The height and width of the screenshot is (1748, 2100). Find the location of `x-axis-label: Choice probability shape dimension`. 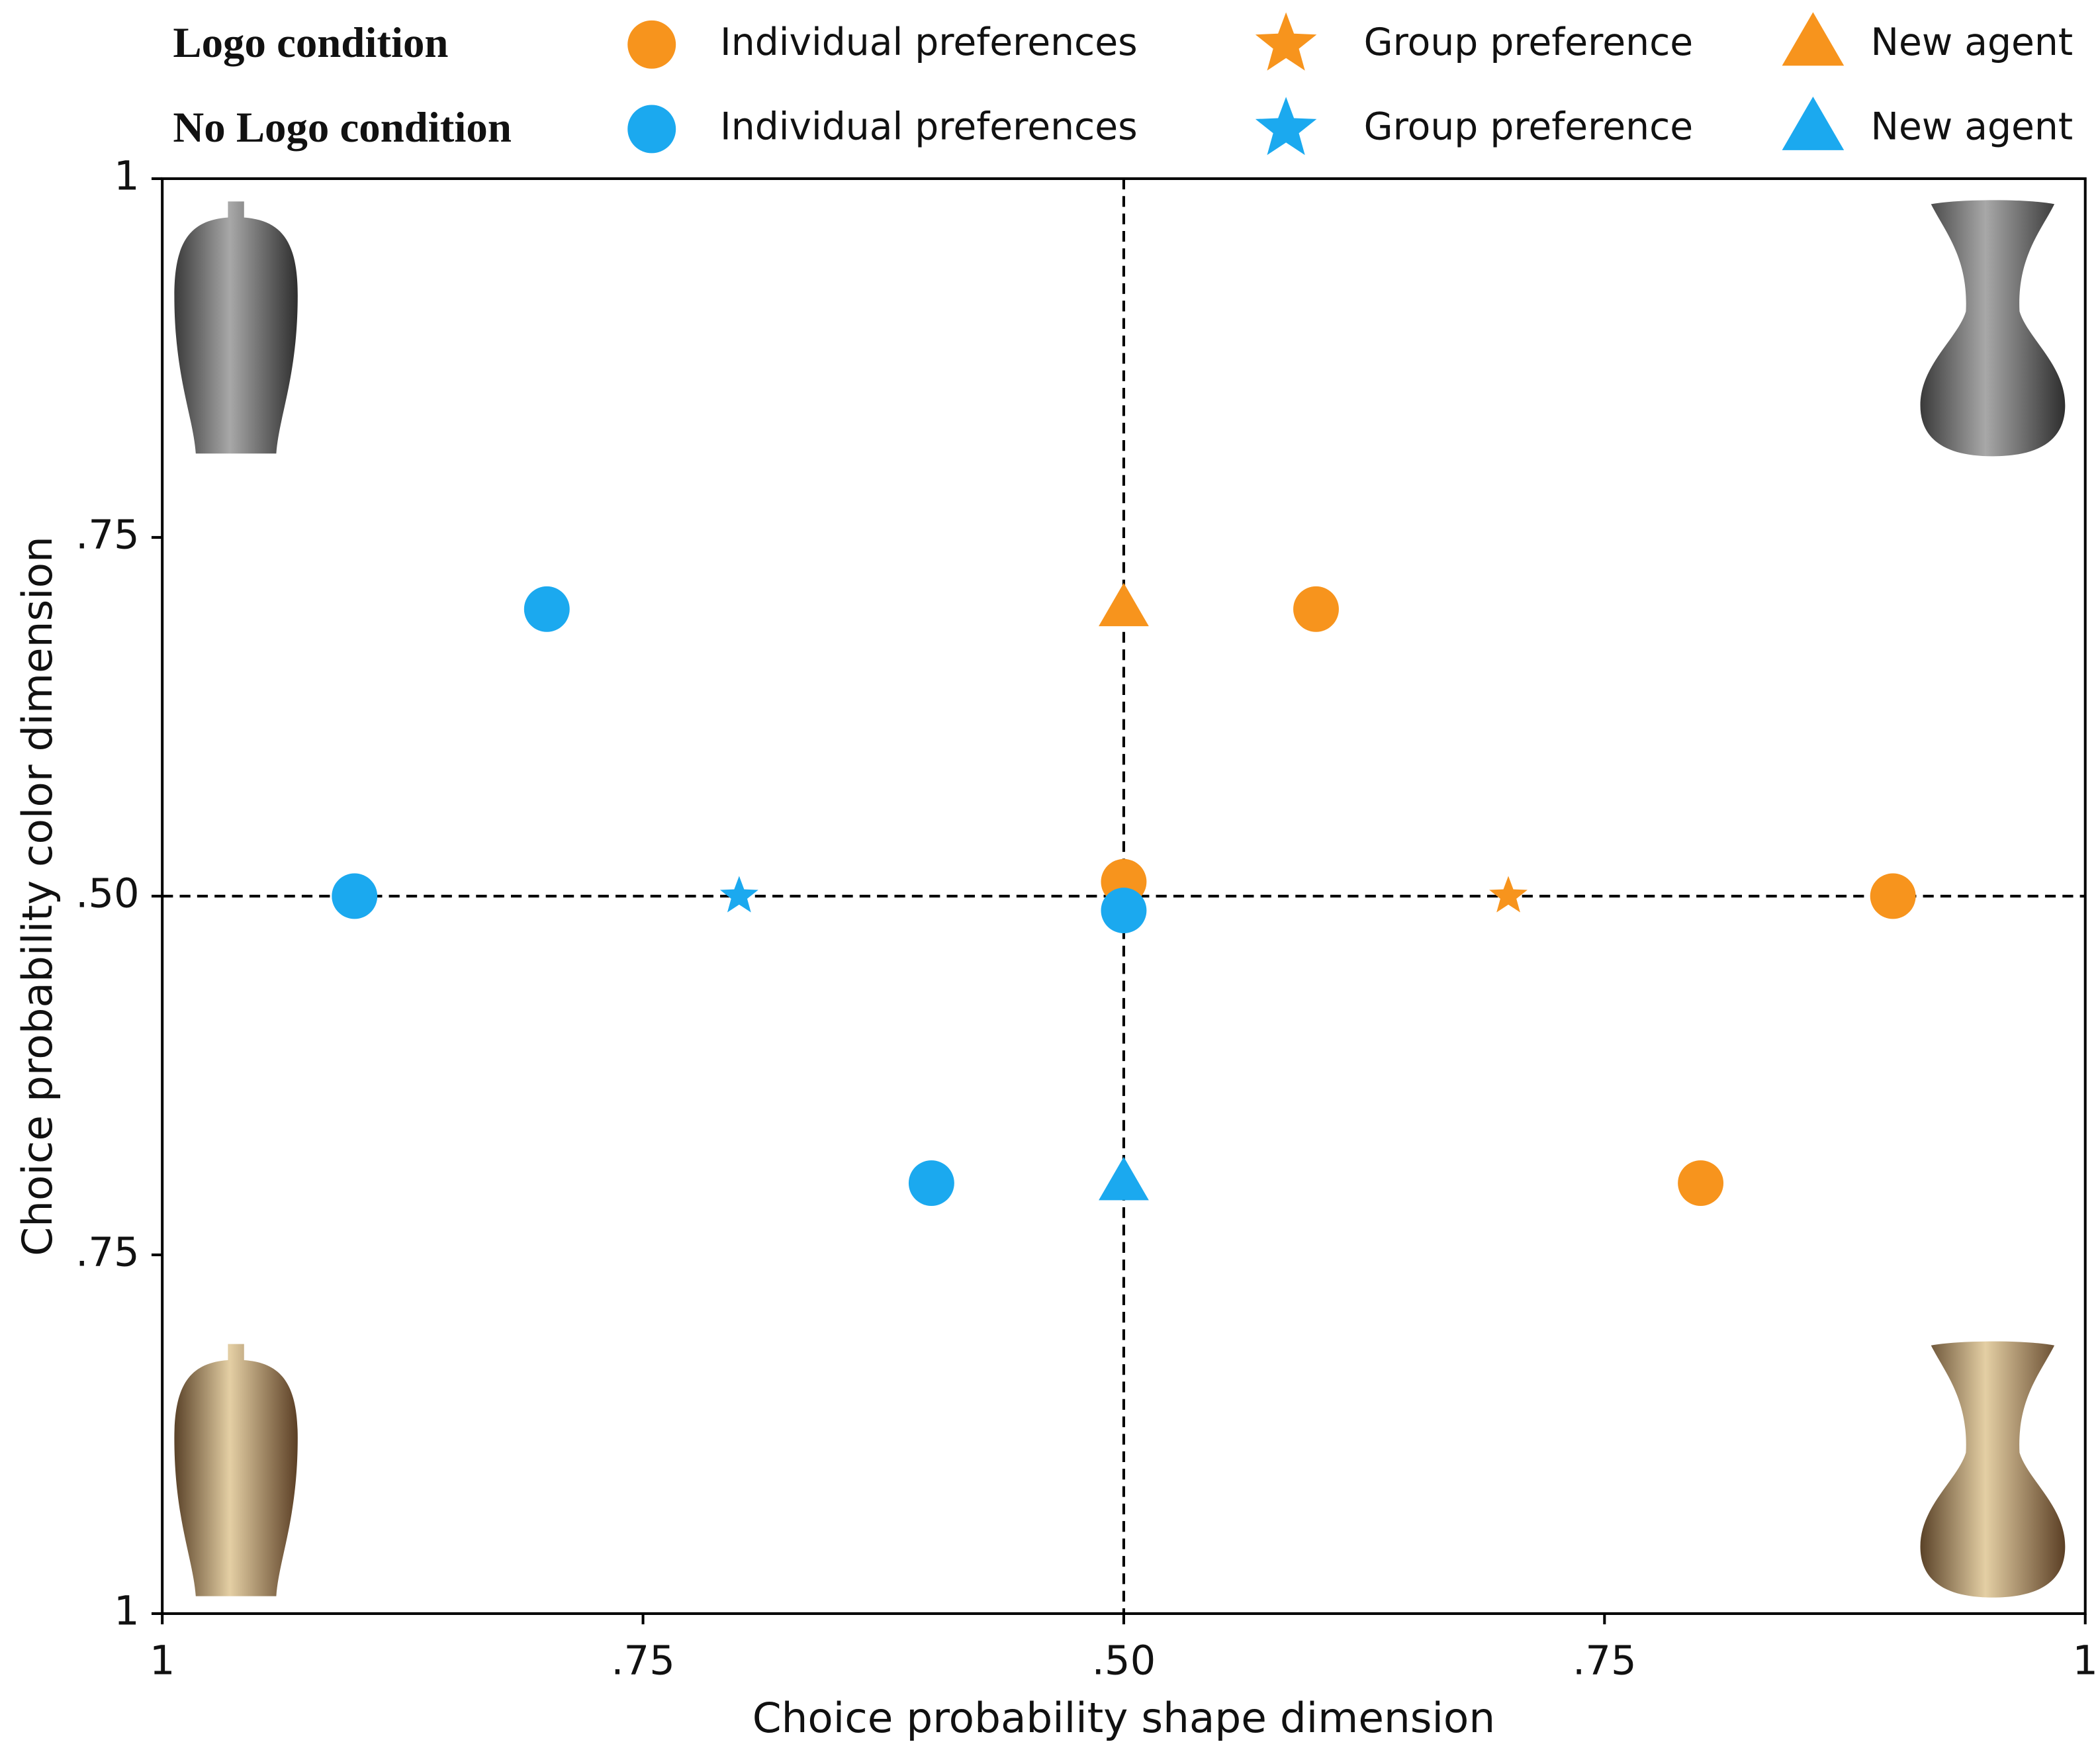

x-axis-label: Choice probability shape dimension is located at coordinates (1124, 1718).